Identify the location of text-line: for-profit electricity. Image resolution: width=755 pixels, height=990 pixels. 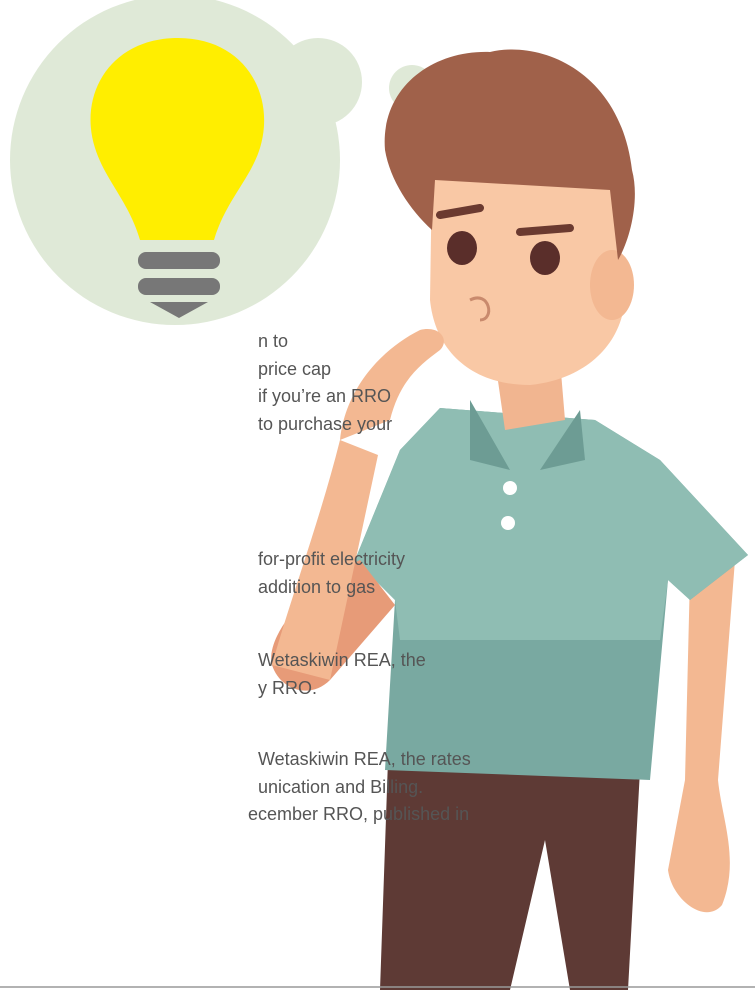
(332, 559).